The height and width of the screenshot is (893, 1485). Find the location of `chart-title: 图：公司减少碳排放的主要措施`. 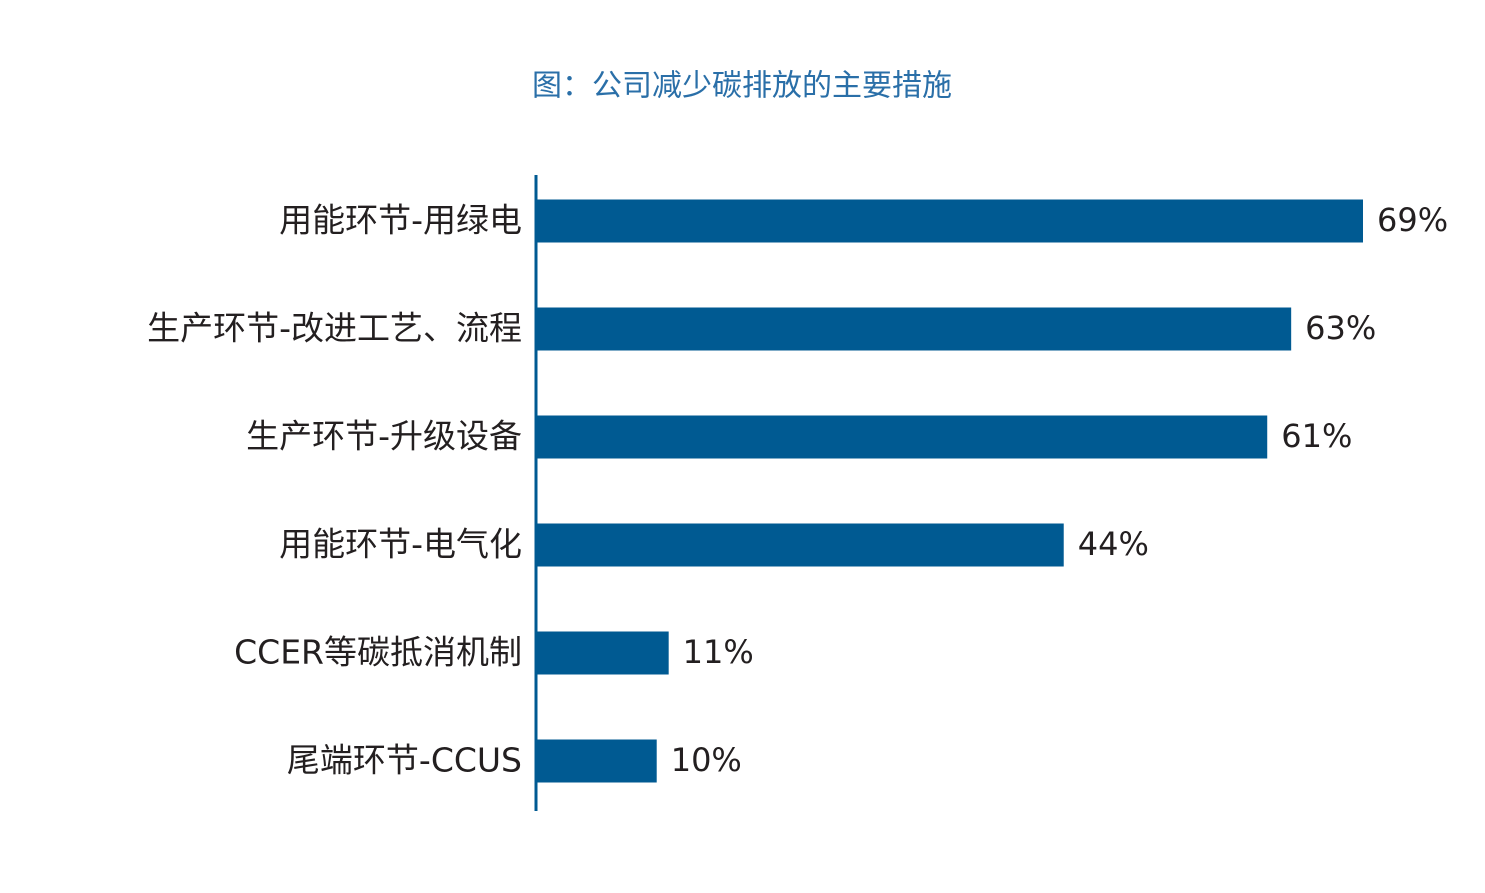

chart-title: 图：公司减少碳排放的主要措施 is located at coordinates (742, 86).